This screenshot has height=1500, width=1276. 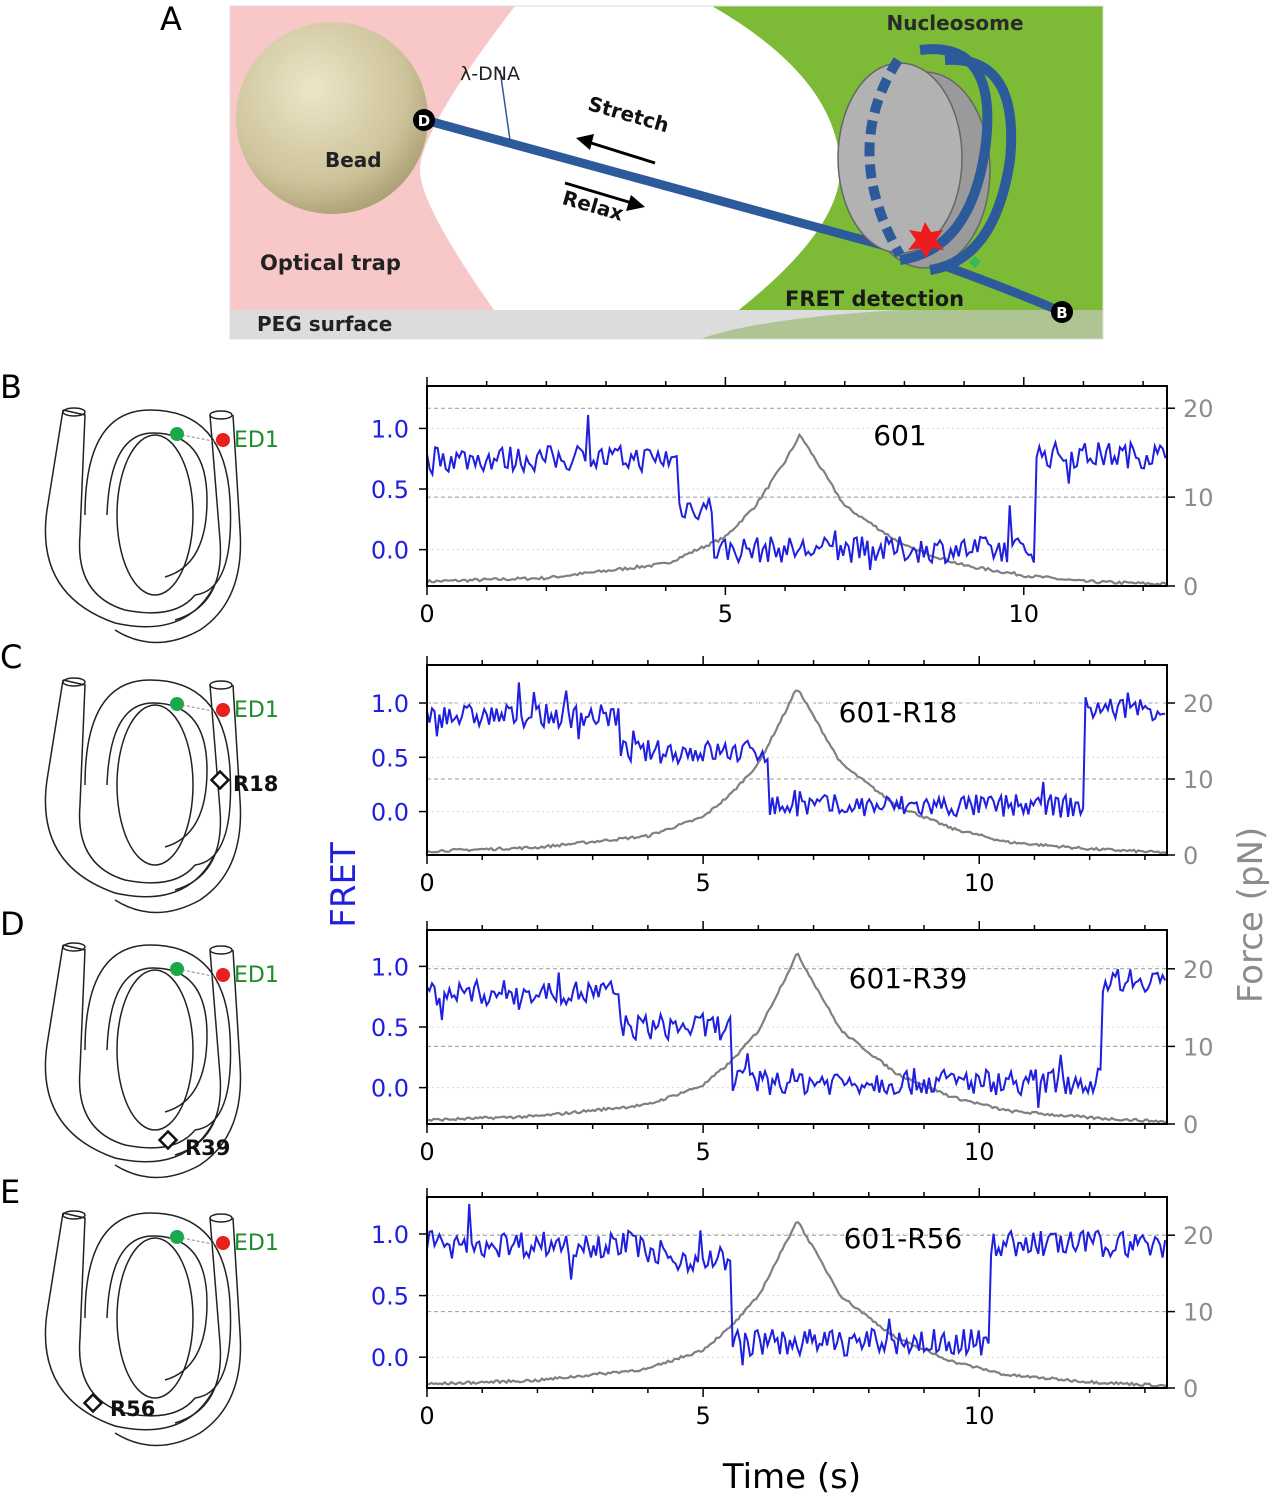 What do you see at coordinates (903, 1238) in the screenshot?
I see `chart-title: 601-R56` at bounding box center [903, 1238].